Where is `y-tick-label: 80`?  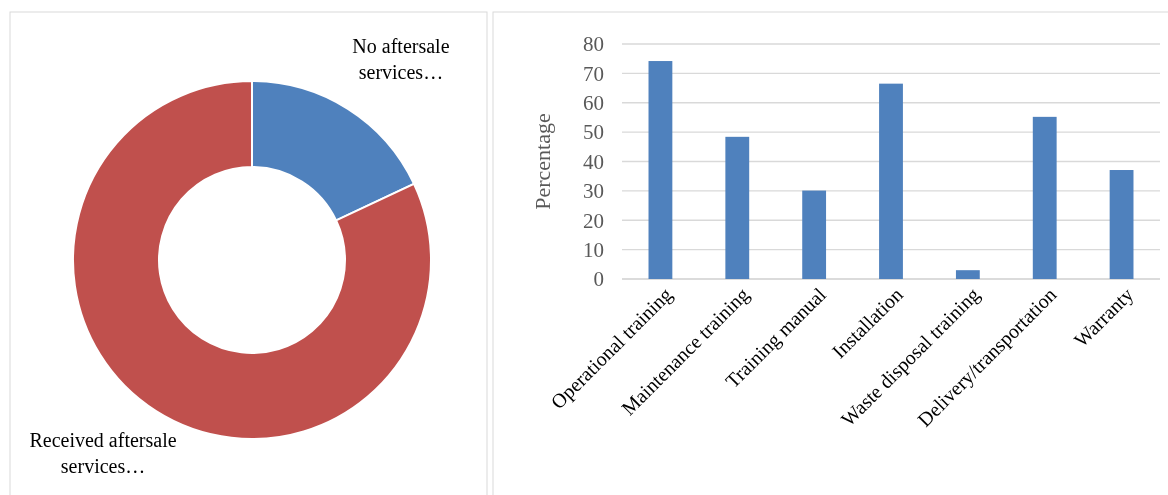
y-tick-label: 80 is located at coordinates (593, 44).